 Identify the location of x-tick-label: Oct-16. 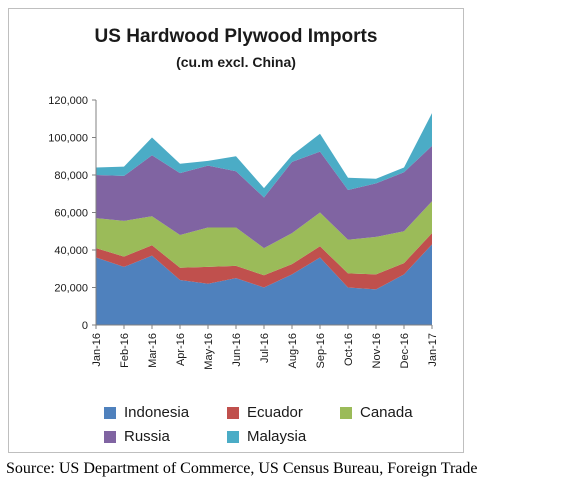
(349, 349).